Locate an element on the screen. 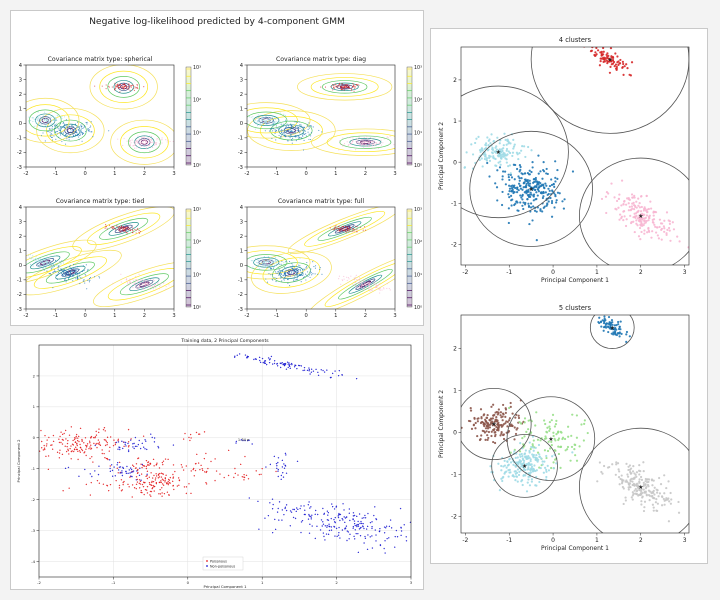 The width and height of the screenshot is (720, 600). colorbar is located at coordinates (409, 258).